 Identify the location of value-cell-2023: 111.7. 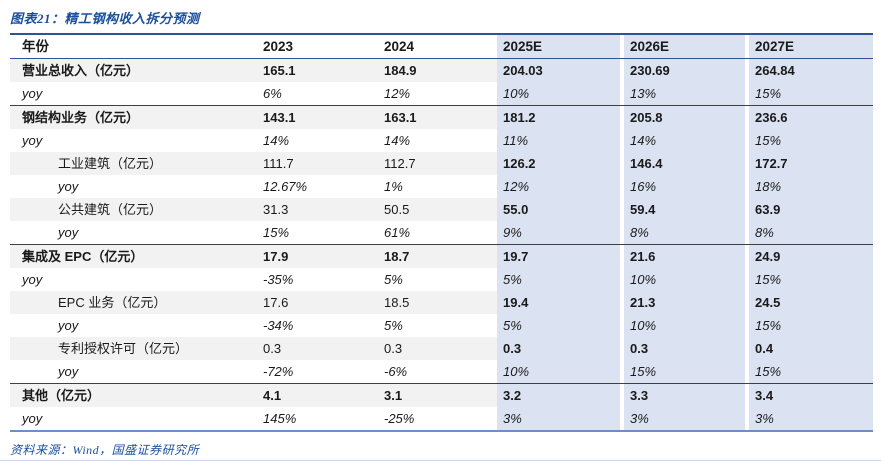
(322, 163).